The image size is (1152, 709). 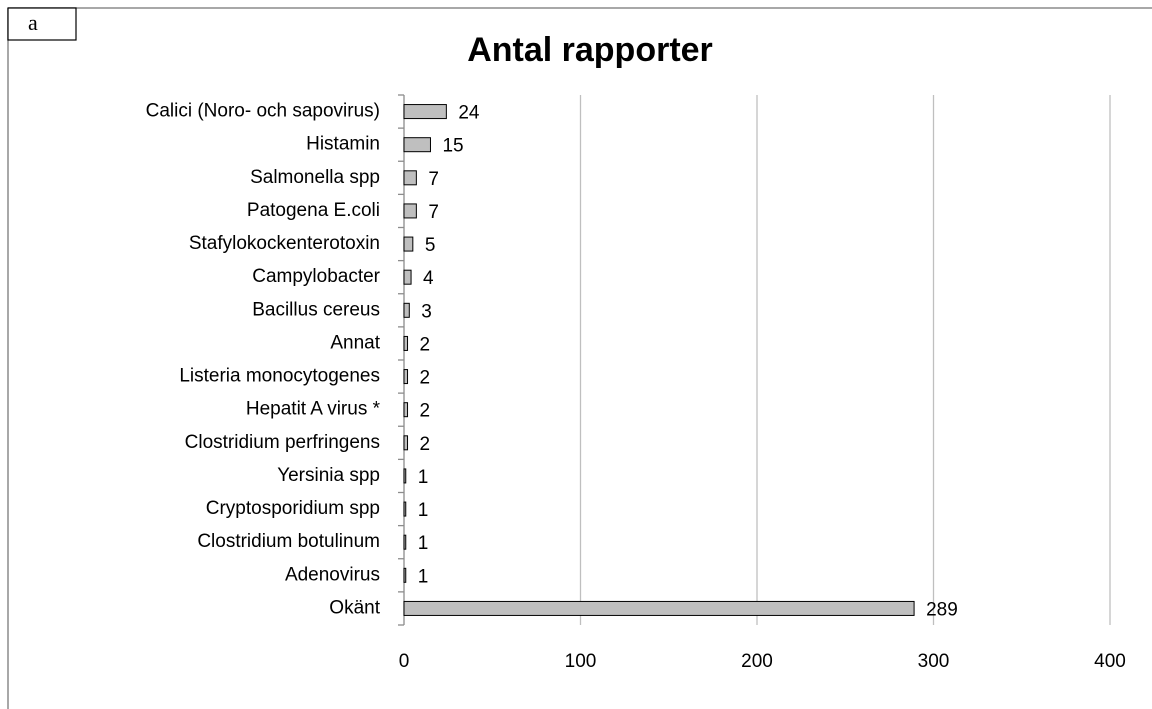 I want to click on y-tick-label: Calici (Noro- och sapovirus), so click(x=263, y=111).